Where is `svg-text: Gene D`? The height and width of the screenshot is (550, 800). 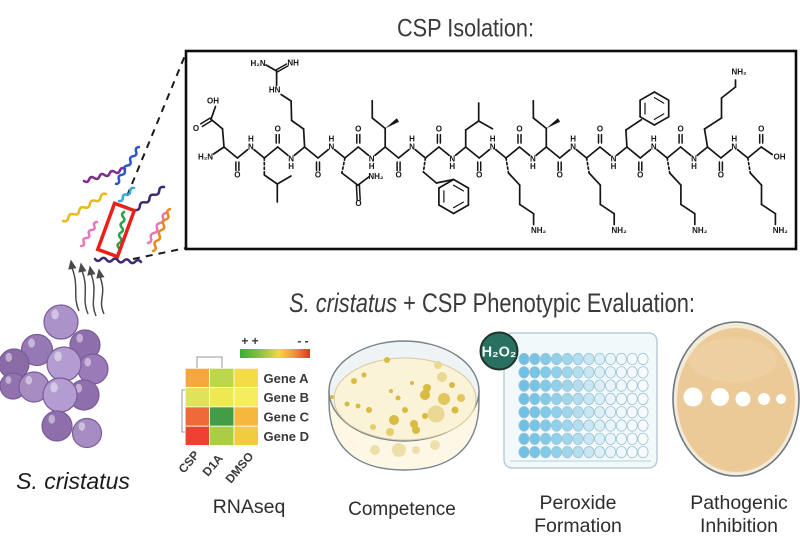 svg-text: Gene D is located at coordinates (287, 436).